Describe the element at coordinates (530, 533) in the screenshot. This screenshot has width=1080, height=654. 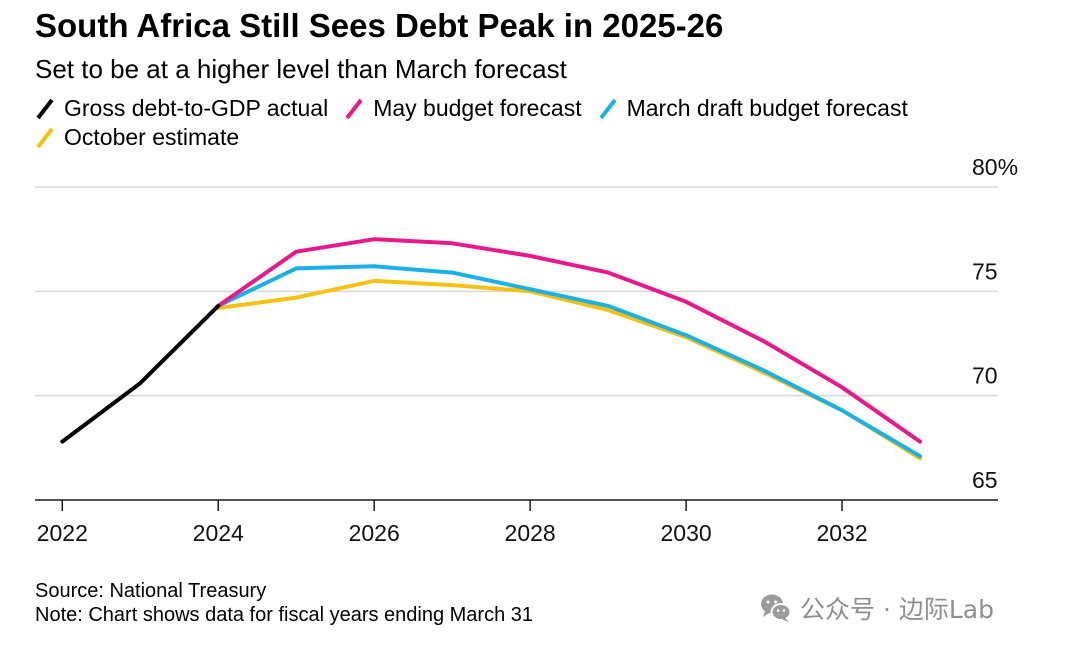
I see `x-tick-label-2028: 2028` at that location.